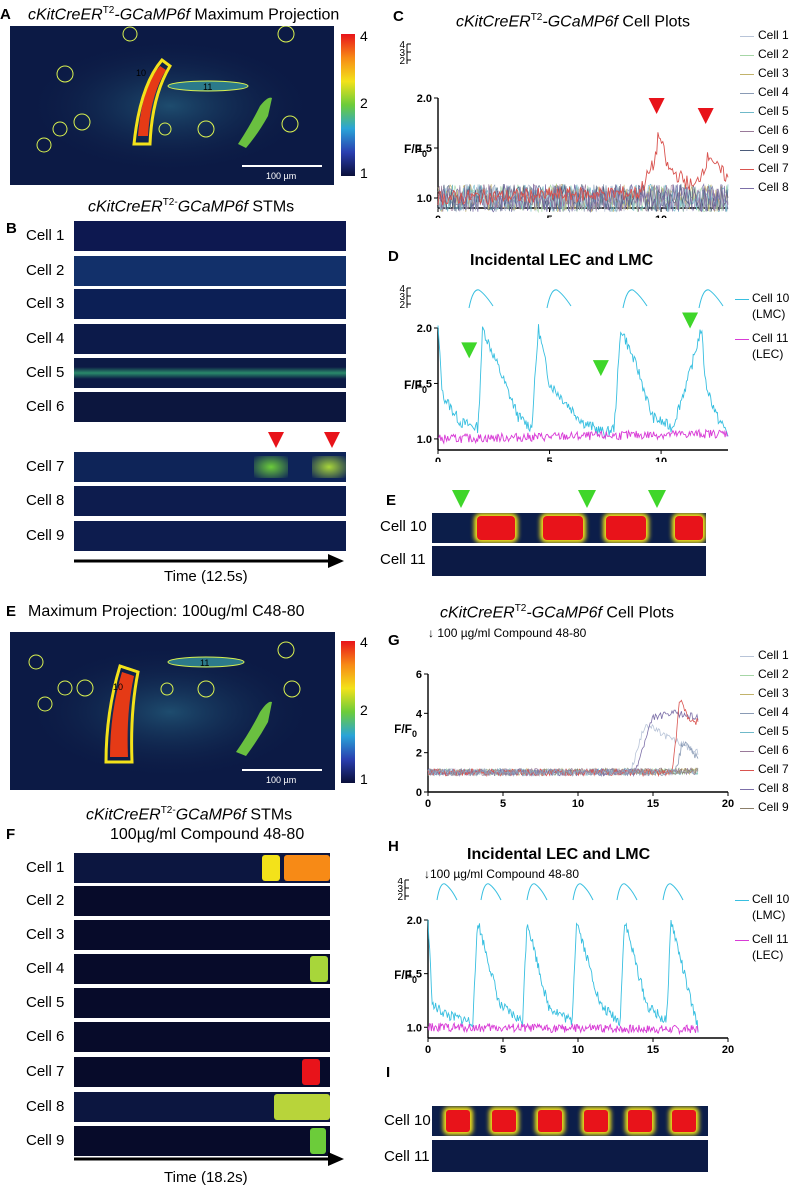  What do you see at coordinates (424, 154) in the screenshot?
I see `y-axis-label-sub: 0` at bounding box center [424, 154].